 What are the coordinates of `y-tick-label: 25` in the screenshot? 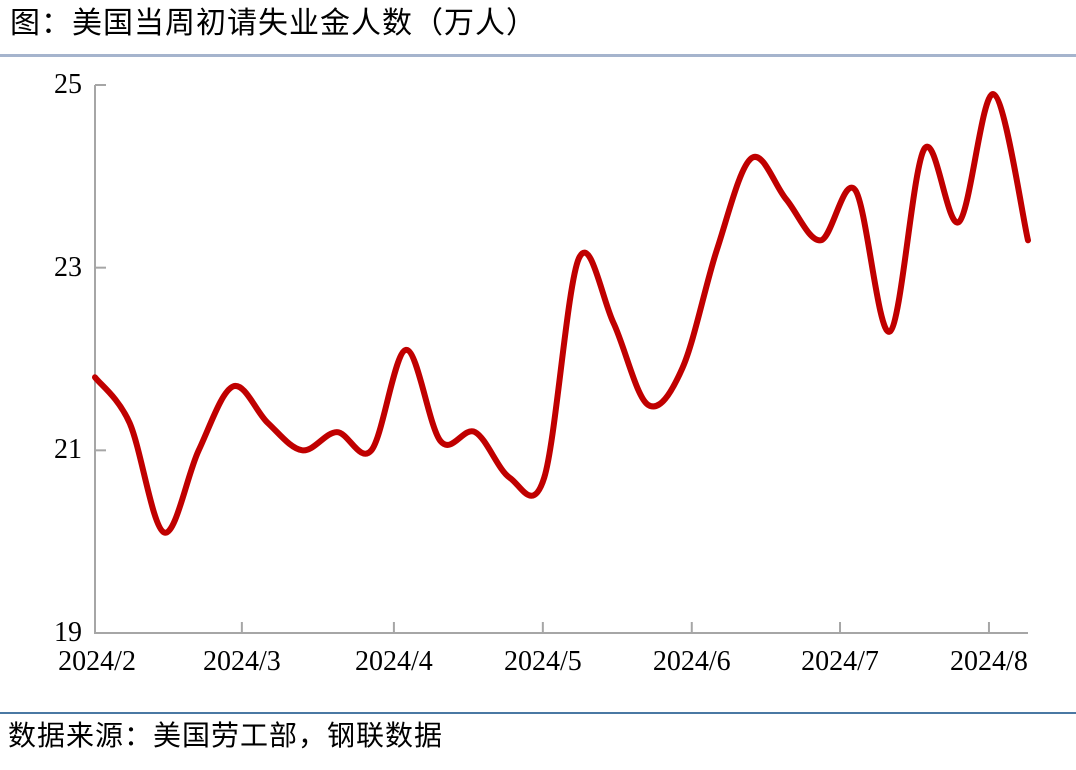 It's located at (68, 84).